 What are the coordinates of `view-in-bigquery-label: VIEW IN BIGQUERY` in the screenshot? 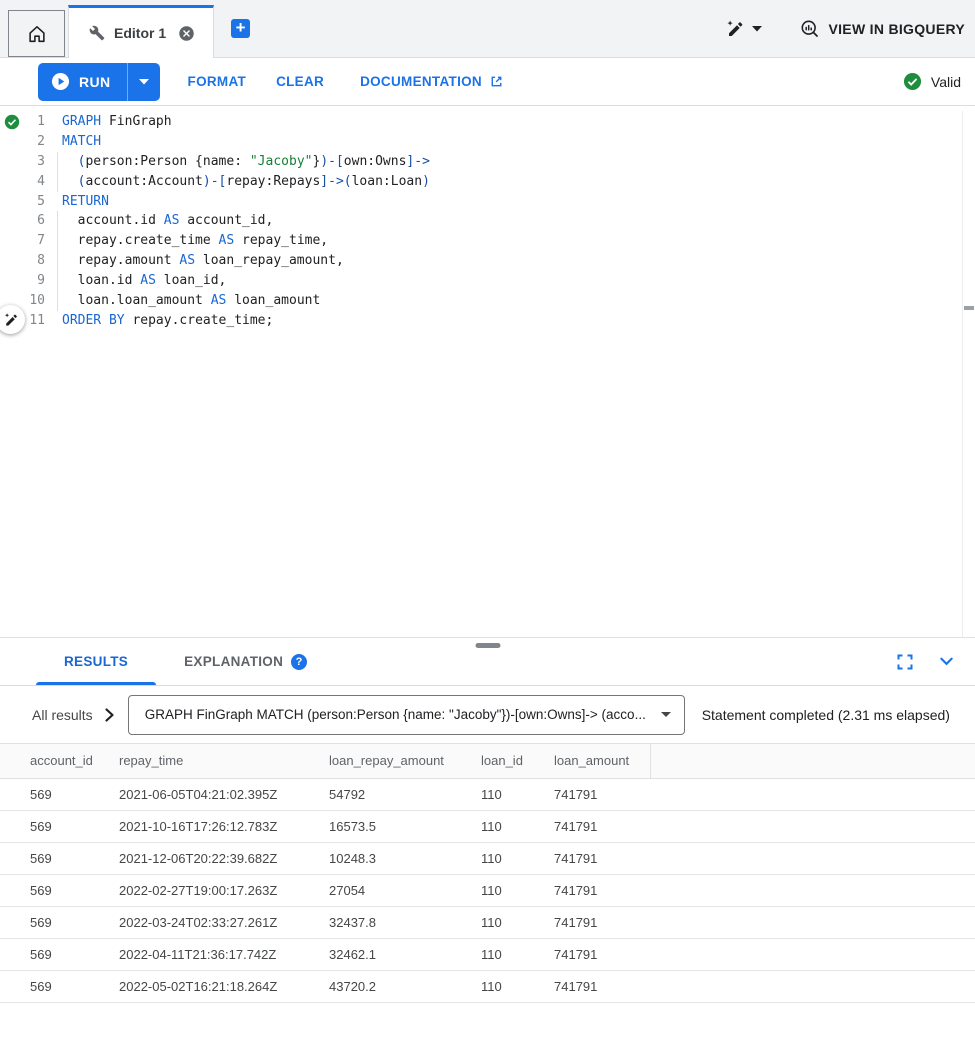 It's located at (896, 28).